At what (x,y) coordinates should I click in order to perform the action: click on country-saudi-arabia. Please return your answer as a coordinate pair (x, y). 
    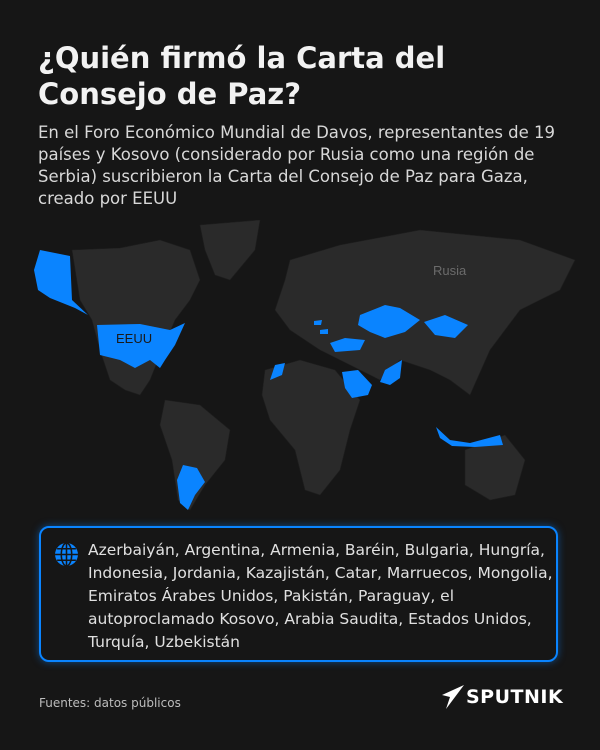
    Looking at the image, I should click on (357, 384).